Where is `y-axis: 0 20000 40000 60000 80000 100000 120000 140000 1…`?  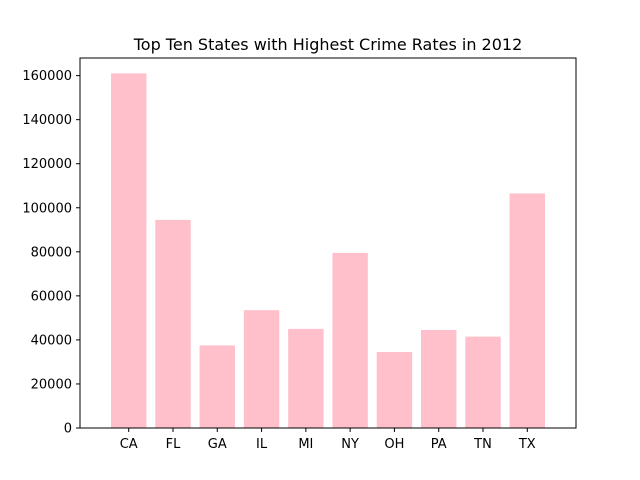 y-axis: 0 20000 40000 60000 80000 100000 120000 140000 1… is located at coordinates (51, 253).